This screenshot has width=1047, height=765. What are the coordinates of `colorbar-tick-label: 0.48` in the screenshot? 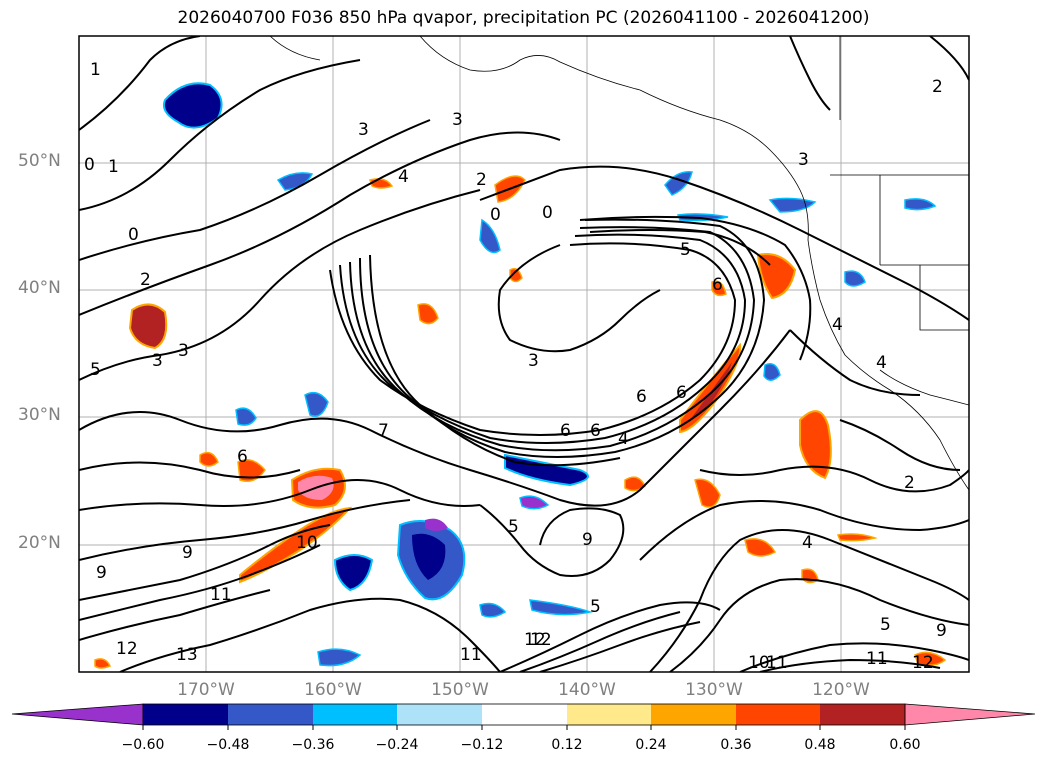 It's located at (820, 745).